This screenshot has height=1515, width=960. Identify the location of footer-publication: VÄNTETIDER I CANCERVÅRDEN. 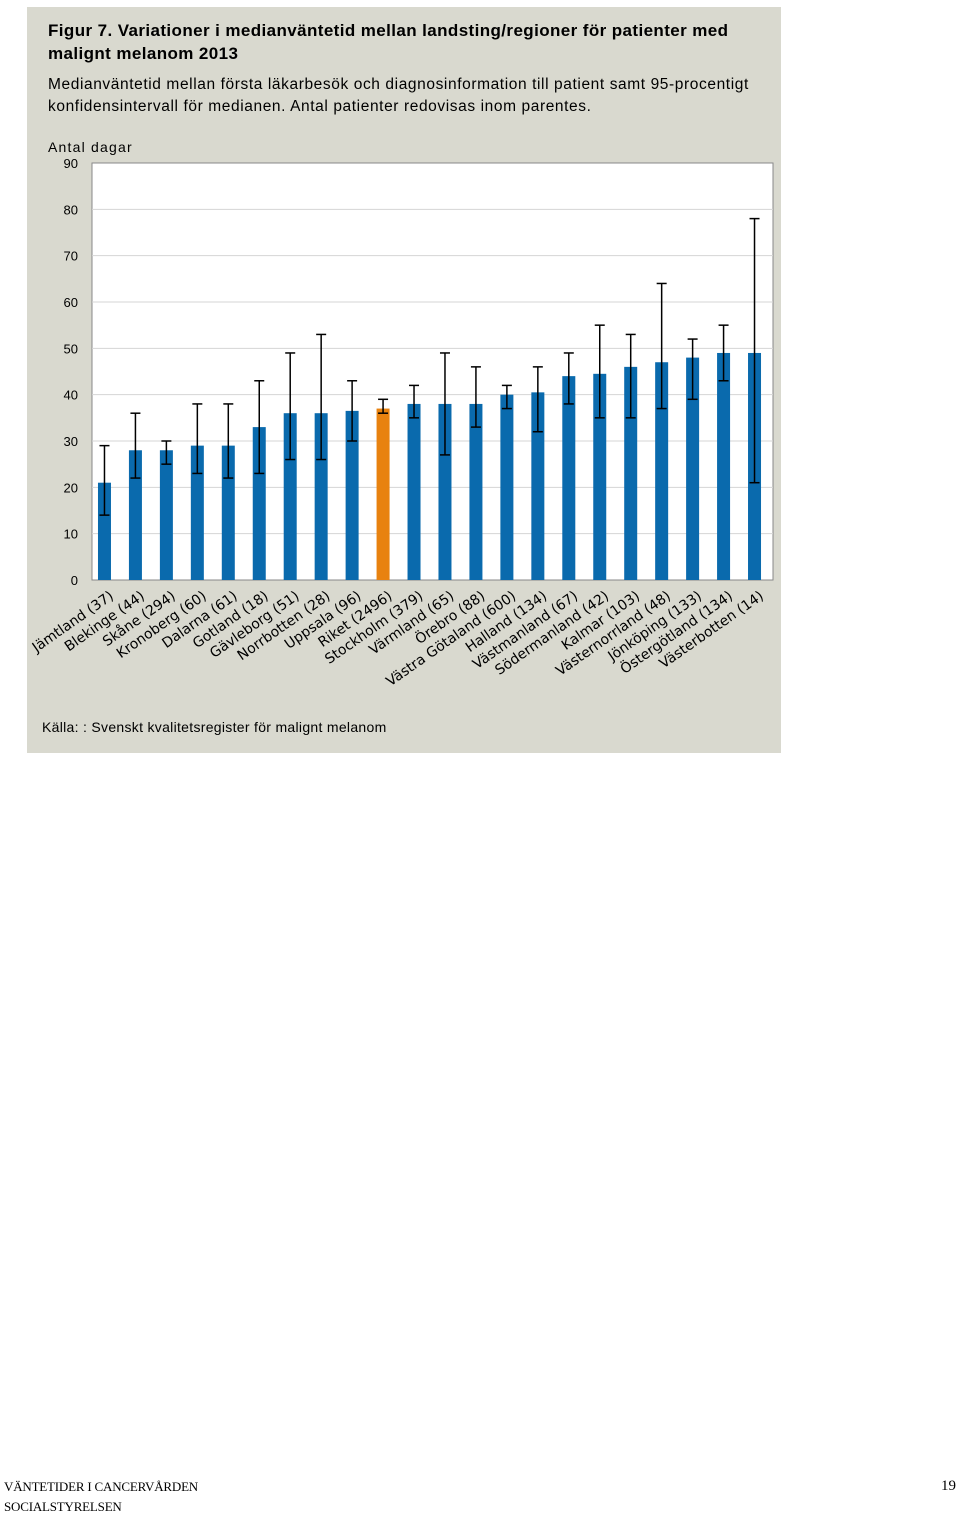
(101, 1486).